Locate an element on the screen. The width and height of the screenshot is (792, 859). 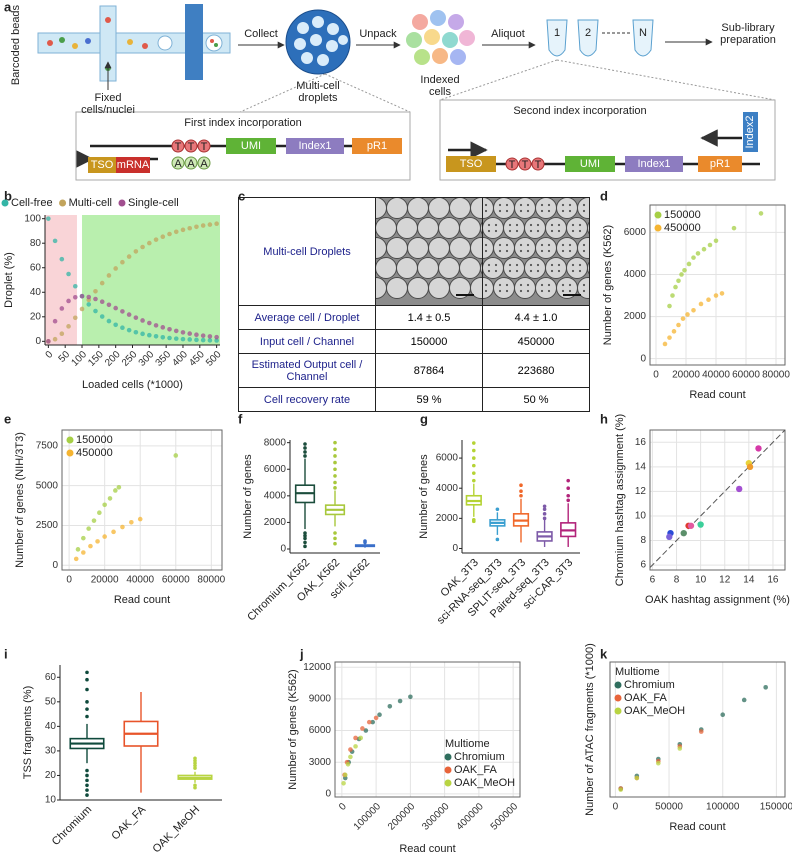
table-cell: Estimated Output cell / Channel is located at coordinates (307, 370).